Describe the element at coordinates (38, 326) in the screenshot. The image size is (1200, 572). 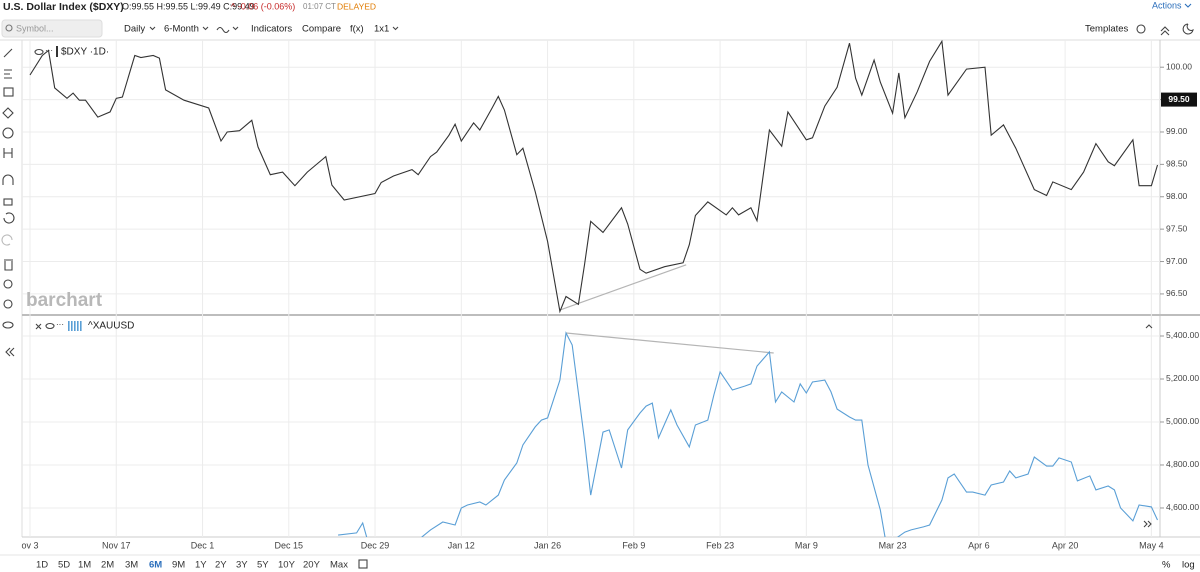
I see `close-pane` at that location.